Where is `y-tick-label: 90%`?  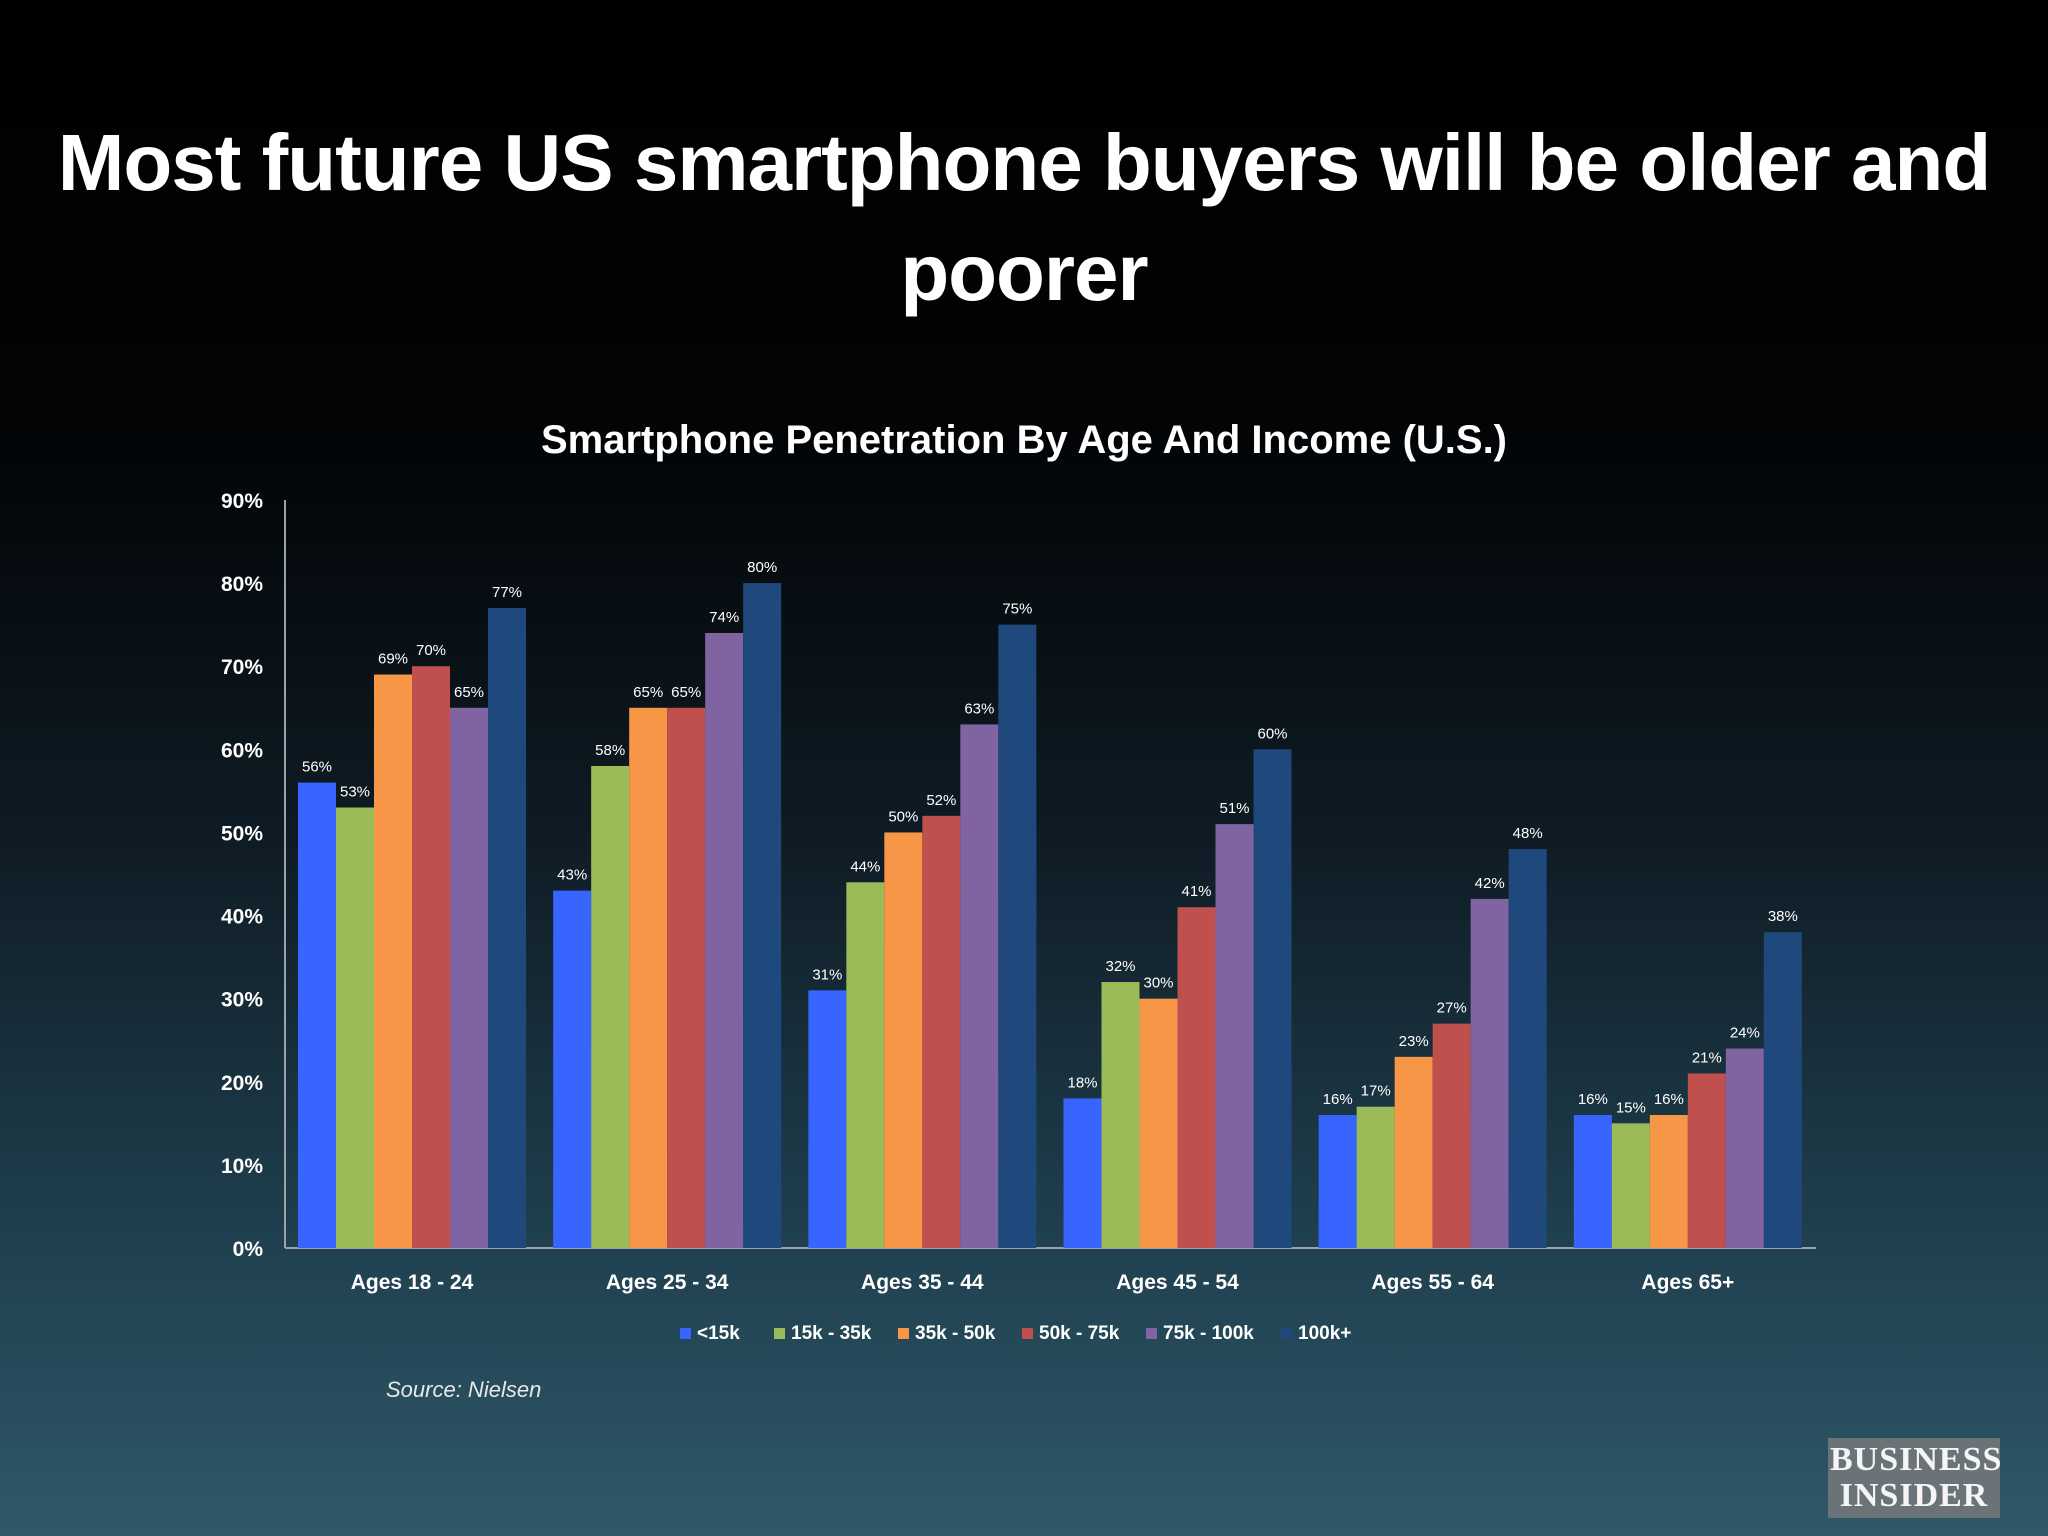 y-tick-label: 90% is located at coordinates (242, 501).